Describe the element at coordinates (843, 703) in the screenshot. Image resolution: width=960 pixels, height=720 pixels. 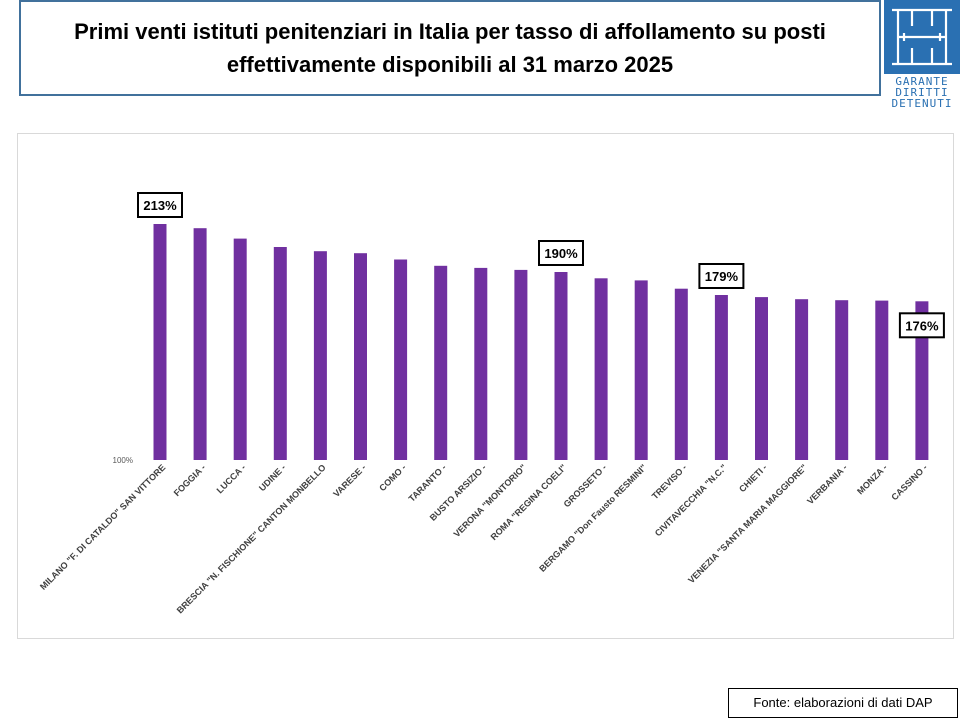
I see `source-note: Fonte: elaborazioni di dati DAP` at that location.